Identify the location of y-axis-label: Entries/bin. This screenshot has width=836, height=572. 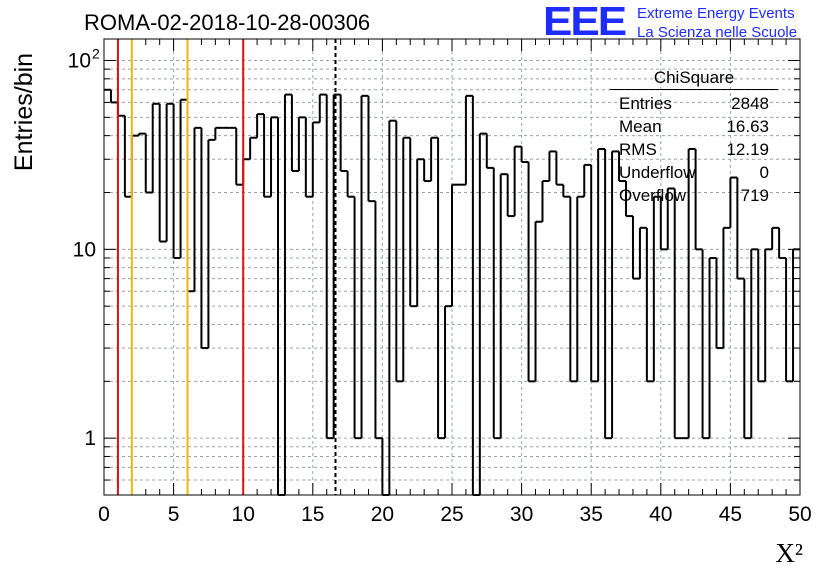
(24, 112).